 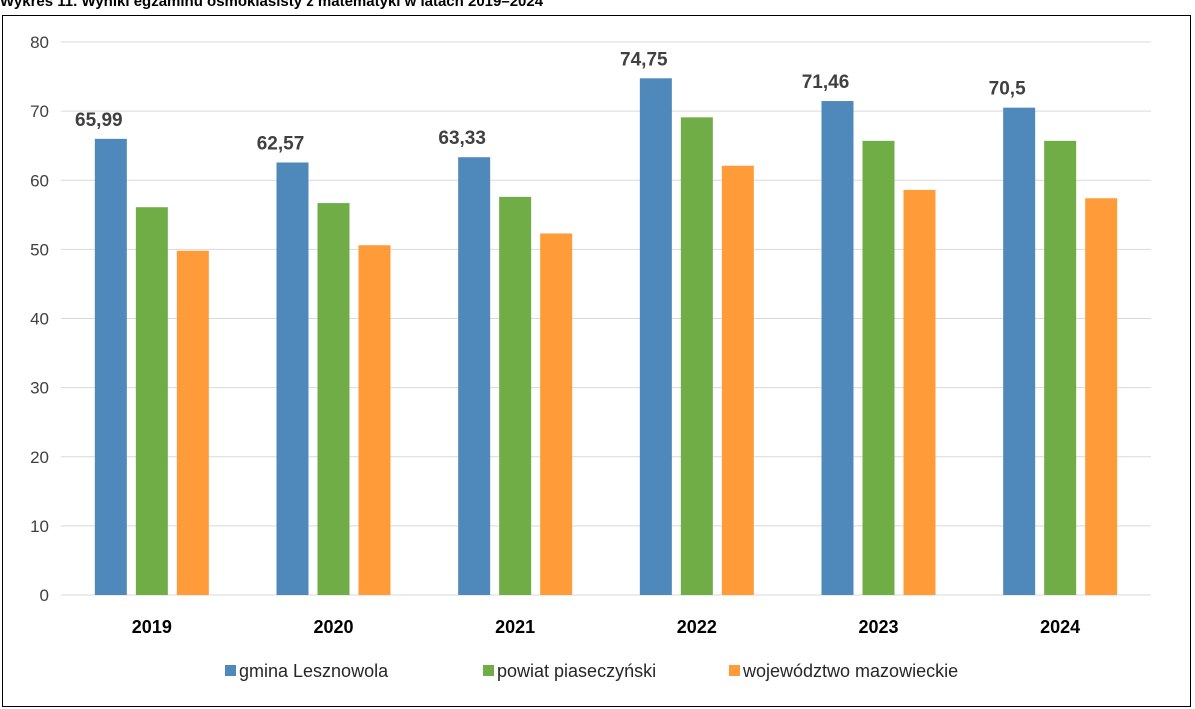 I want to click on data-label-2019: 65,99, so click(x=99, y=120).